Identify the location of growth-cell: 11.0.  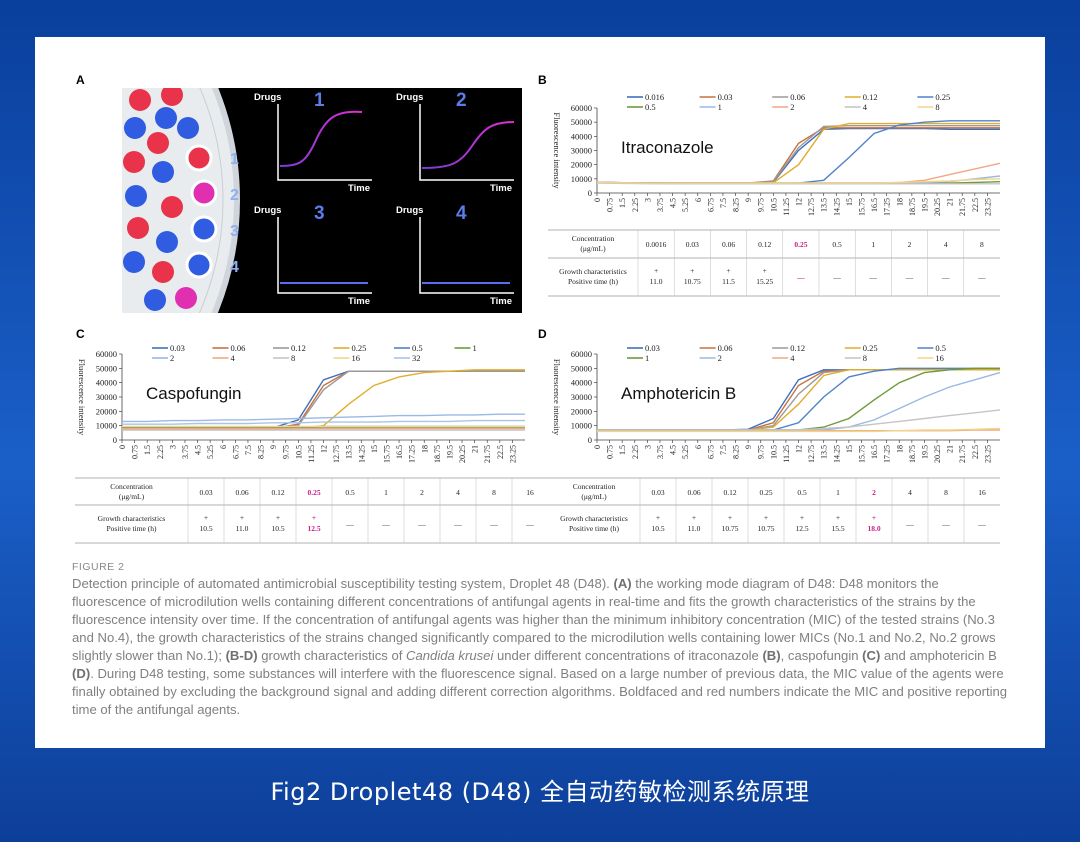
(242, 528).